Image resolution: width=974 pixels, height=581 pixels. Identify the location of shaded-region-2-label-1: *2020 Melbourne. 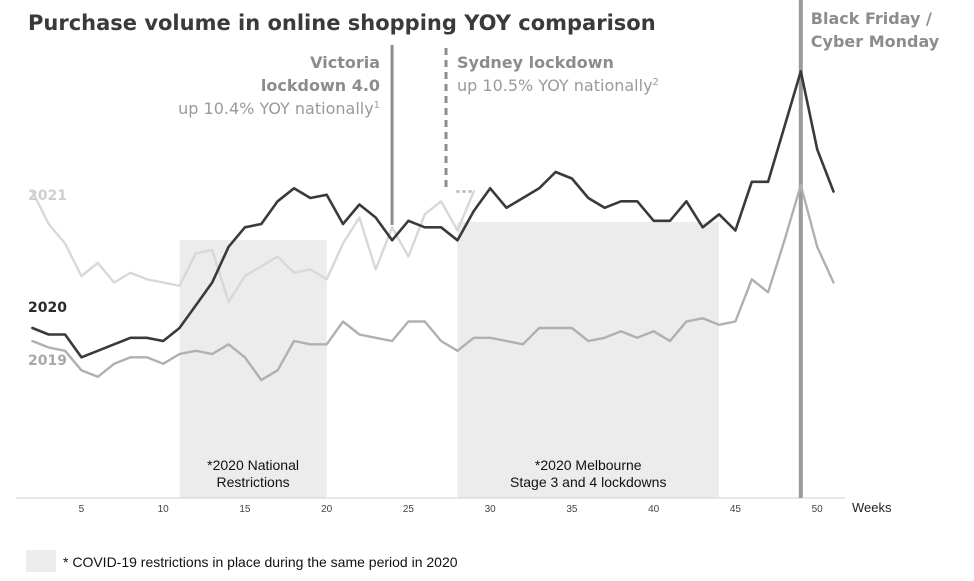
(588, 465).